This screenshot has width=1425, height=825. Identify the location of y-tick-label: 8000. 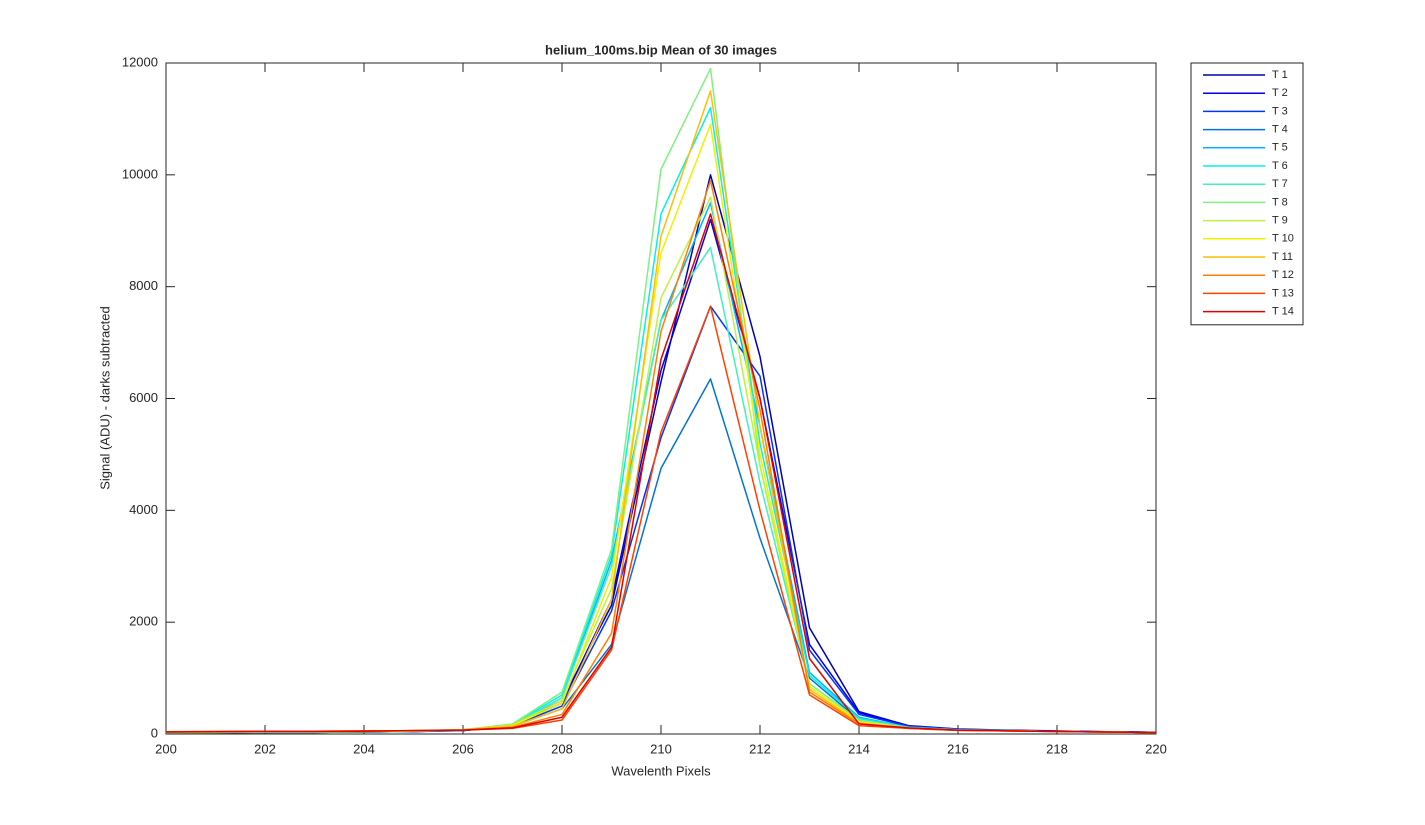
(143, 285).